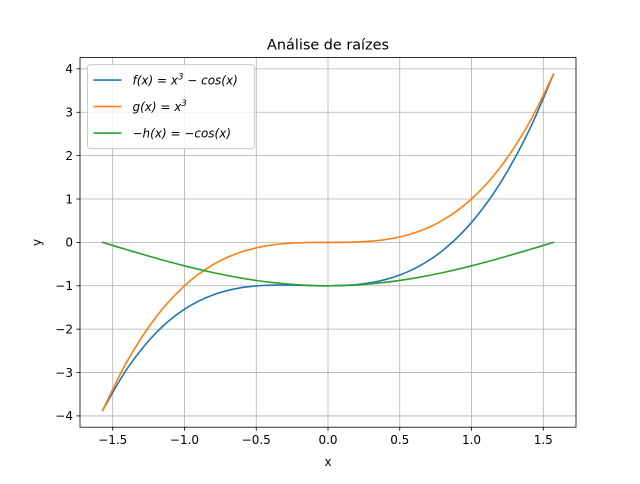 The image size is (640, 484). I want to click on x-tick-label: −0.5, so click(256, 440).